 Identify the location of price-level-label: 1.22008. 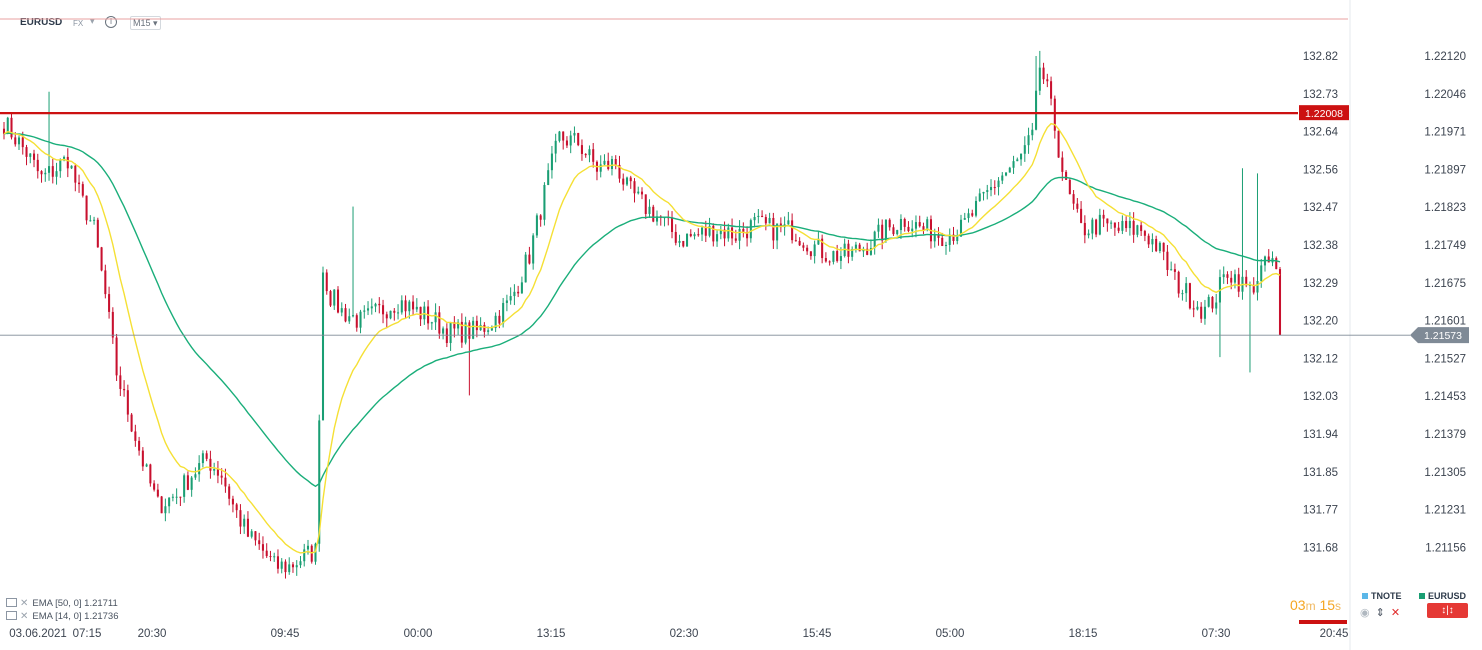
(1324, 114).